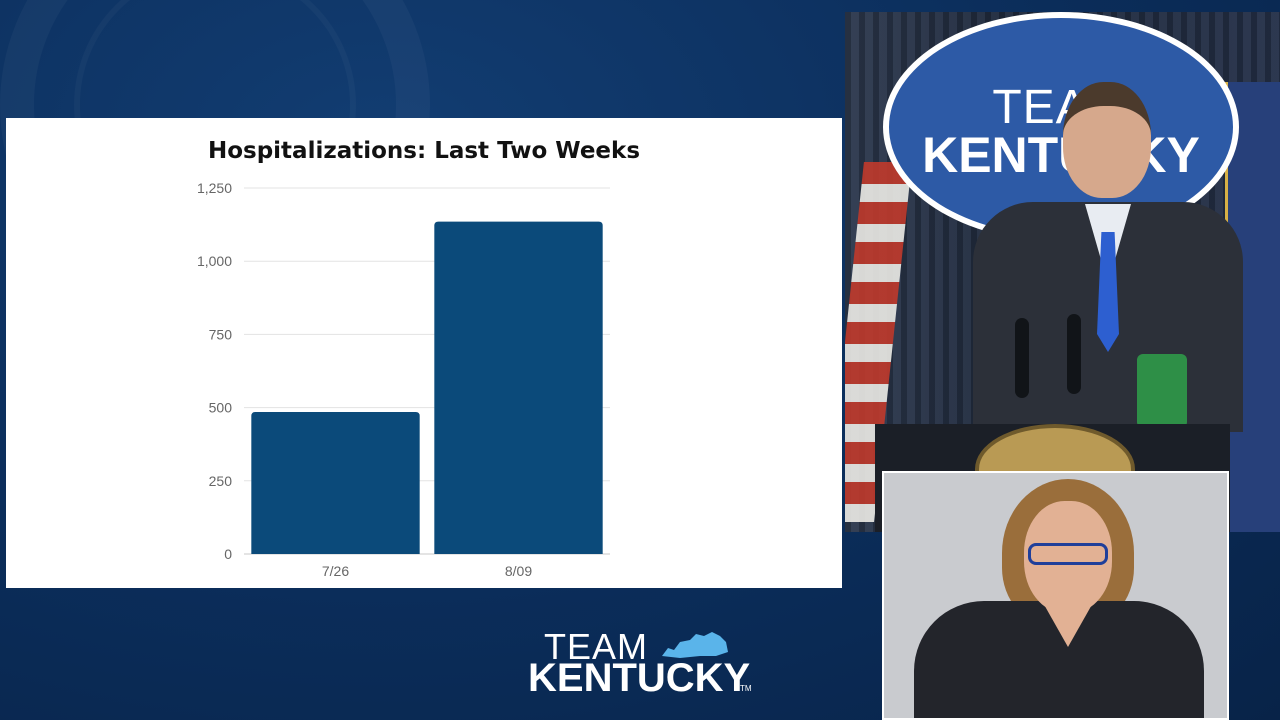  I want to click on x-tick-label: 7/26, so click(335, 571).